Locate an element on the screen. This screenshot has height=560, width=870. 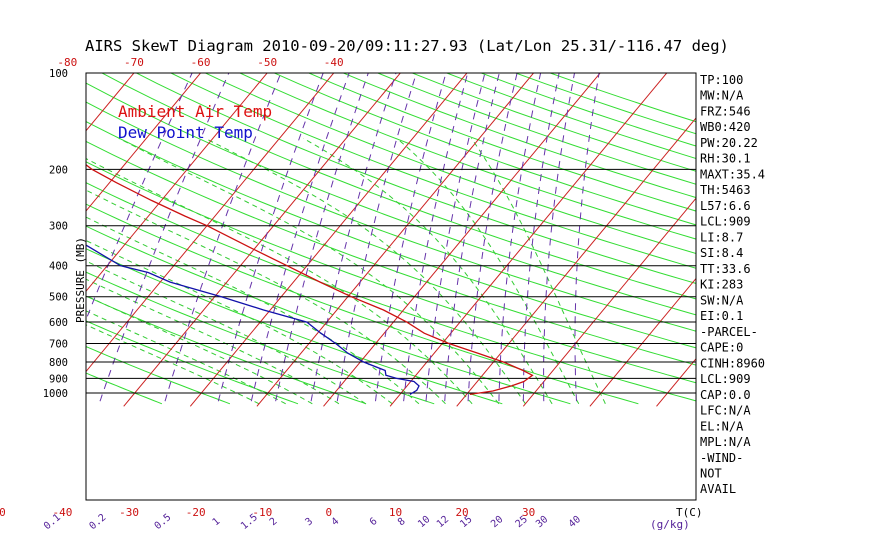
sounding-index-item: WB0:420 is located at coordinates (725, 127).